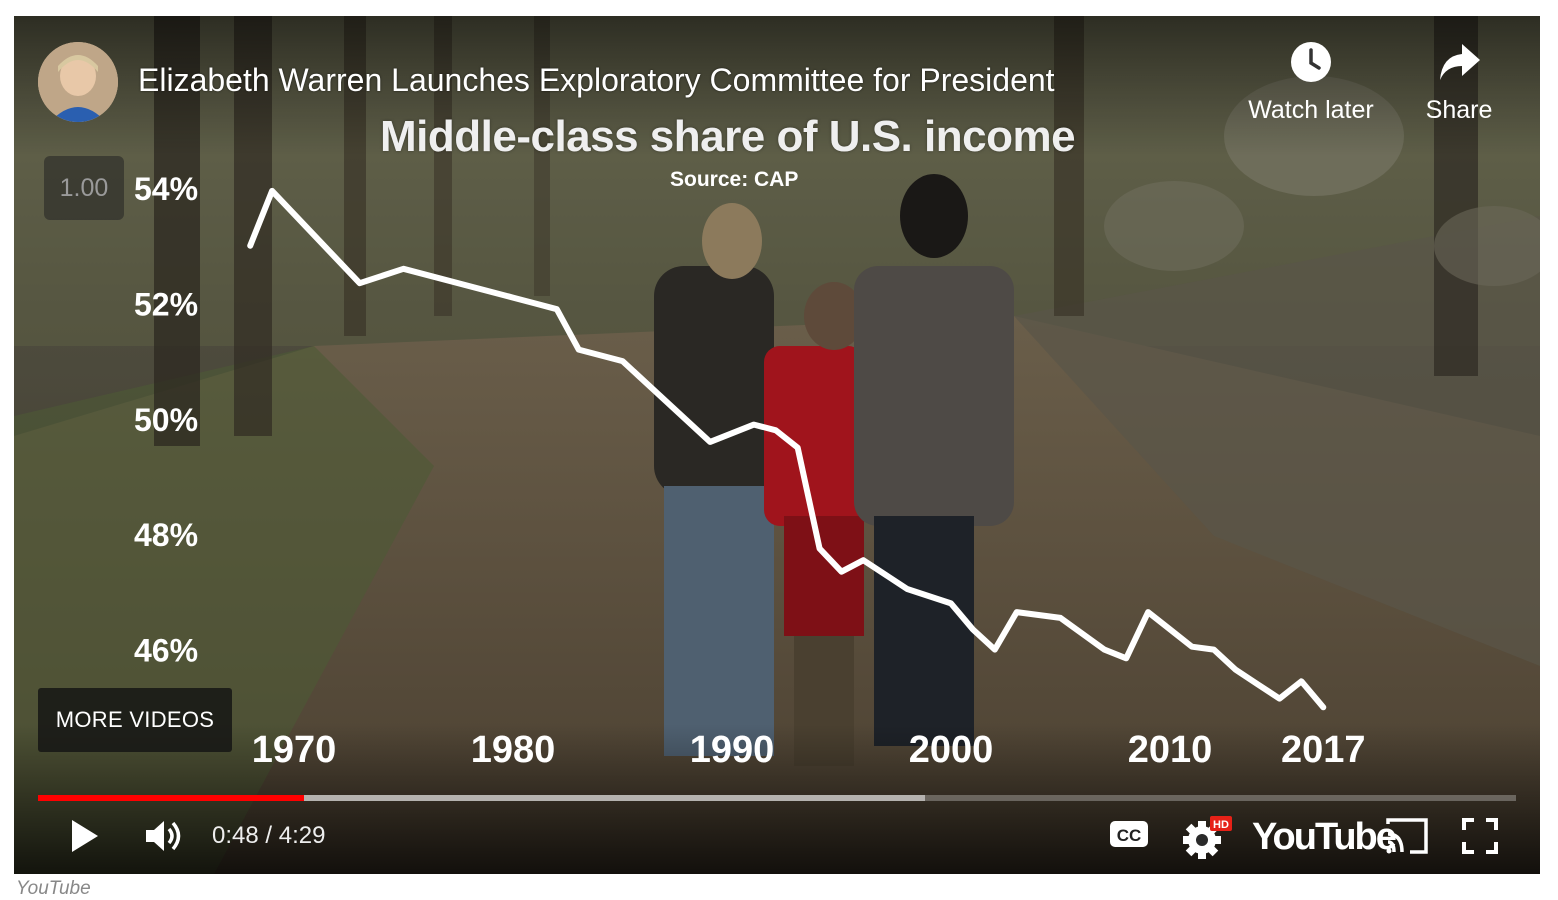 The height and width of the screenshot is (900, 1558). What do you see at coordinates (1407, 836) in the screenshot?
I see `cast-icon` at bounding box center [1407, 836].